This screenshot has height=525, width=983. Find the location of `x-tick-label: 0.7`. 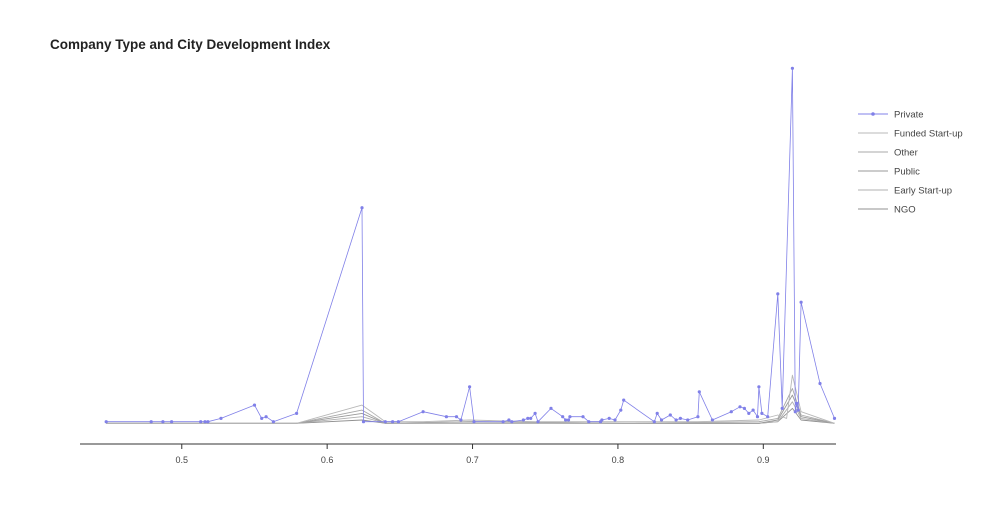

x-tick-label: 0.7 is located at coordinates (472, 460).